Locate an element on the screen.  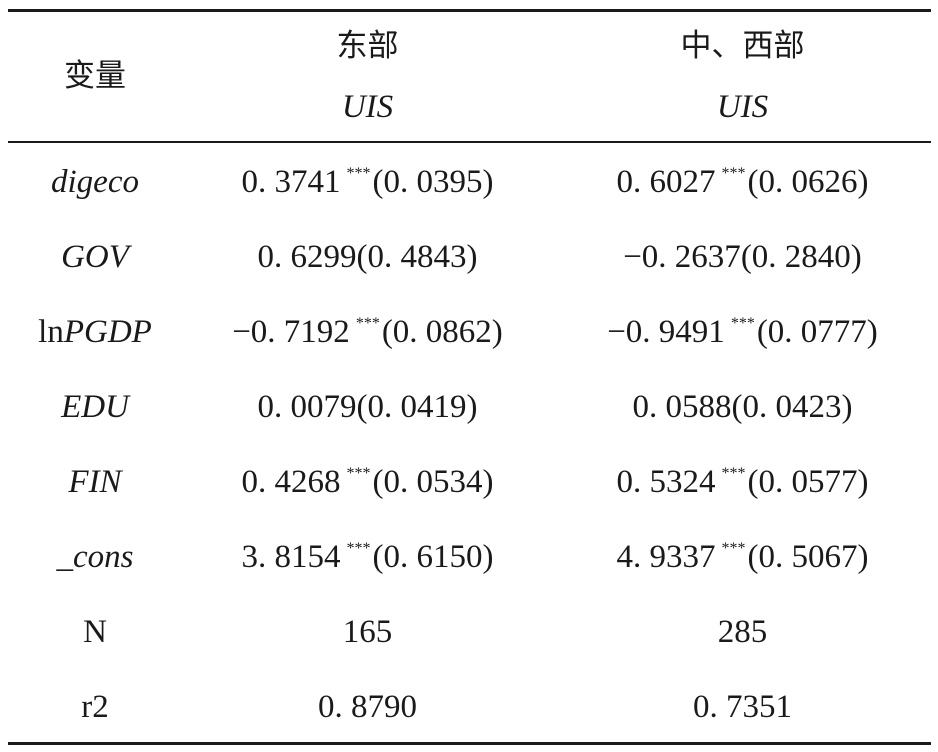
east-coefficient: 165 is located at coordinates (367, 632).